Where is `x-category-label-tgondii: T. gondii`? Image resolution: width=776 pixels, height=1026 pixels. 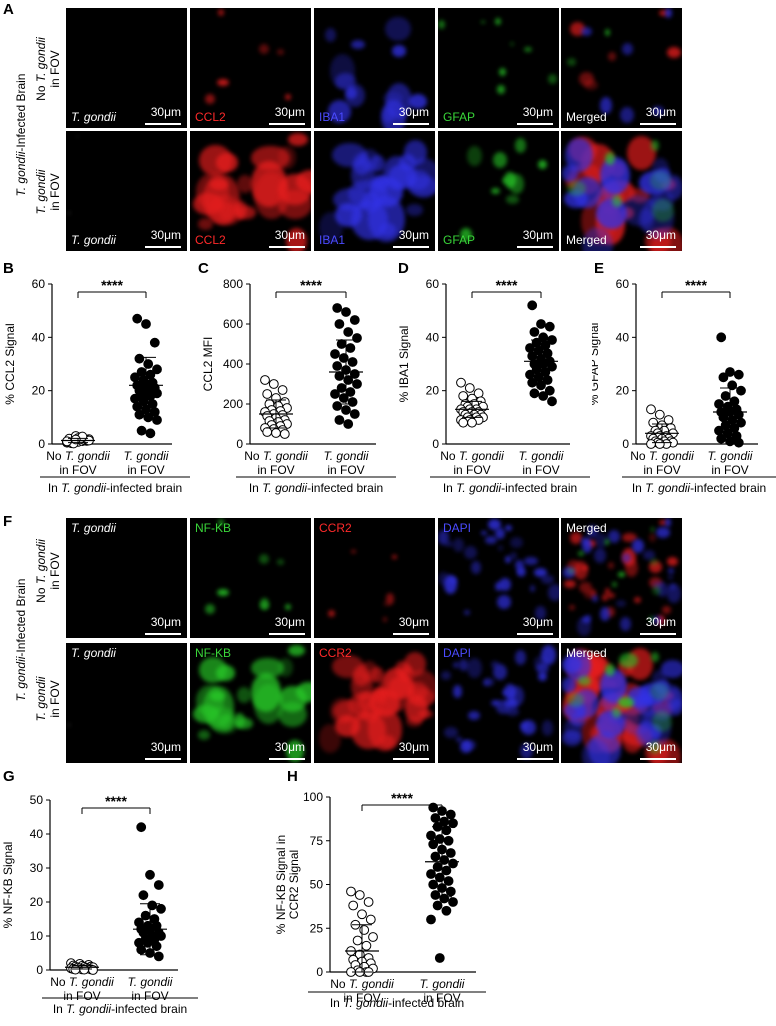 x-category-label-tgondii: T. gondii is located at coordinates (730, 456).